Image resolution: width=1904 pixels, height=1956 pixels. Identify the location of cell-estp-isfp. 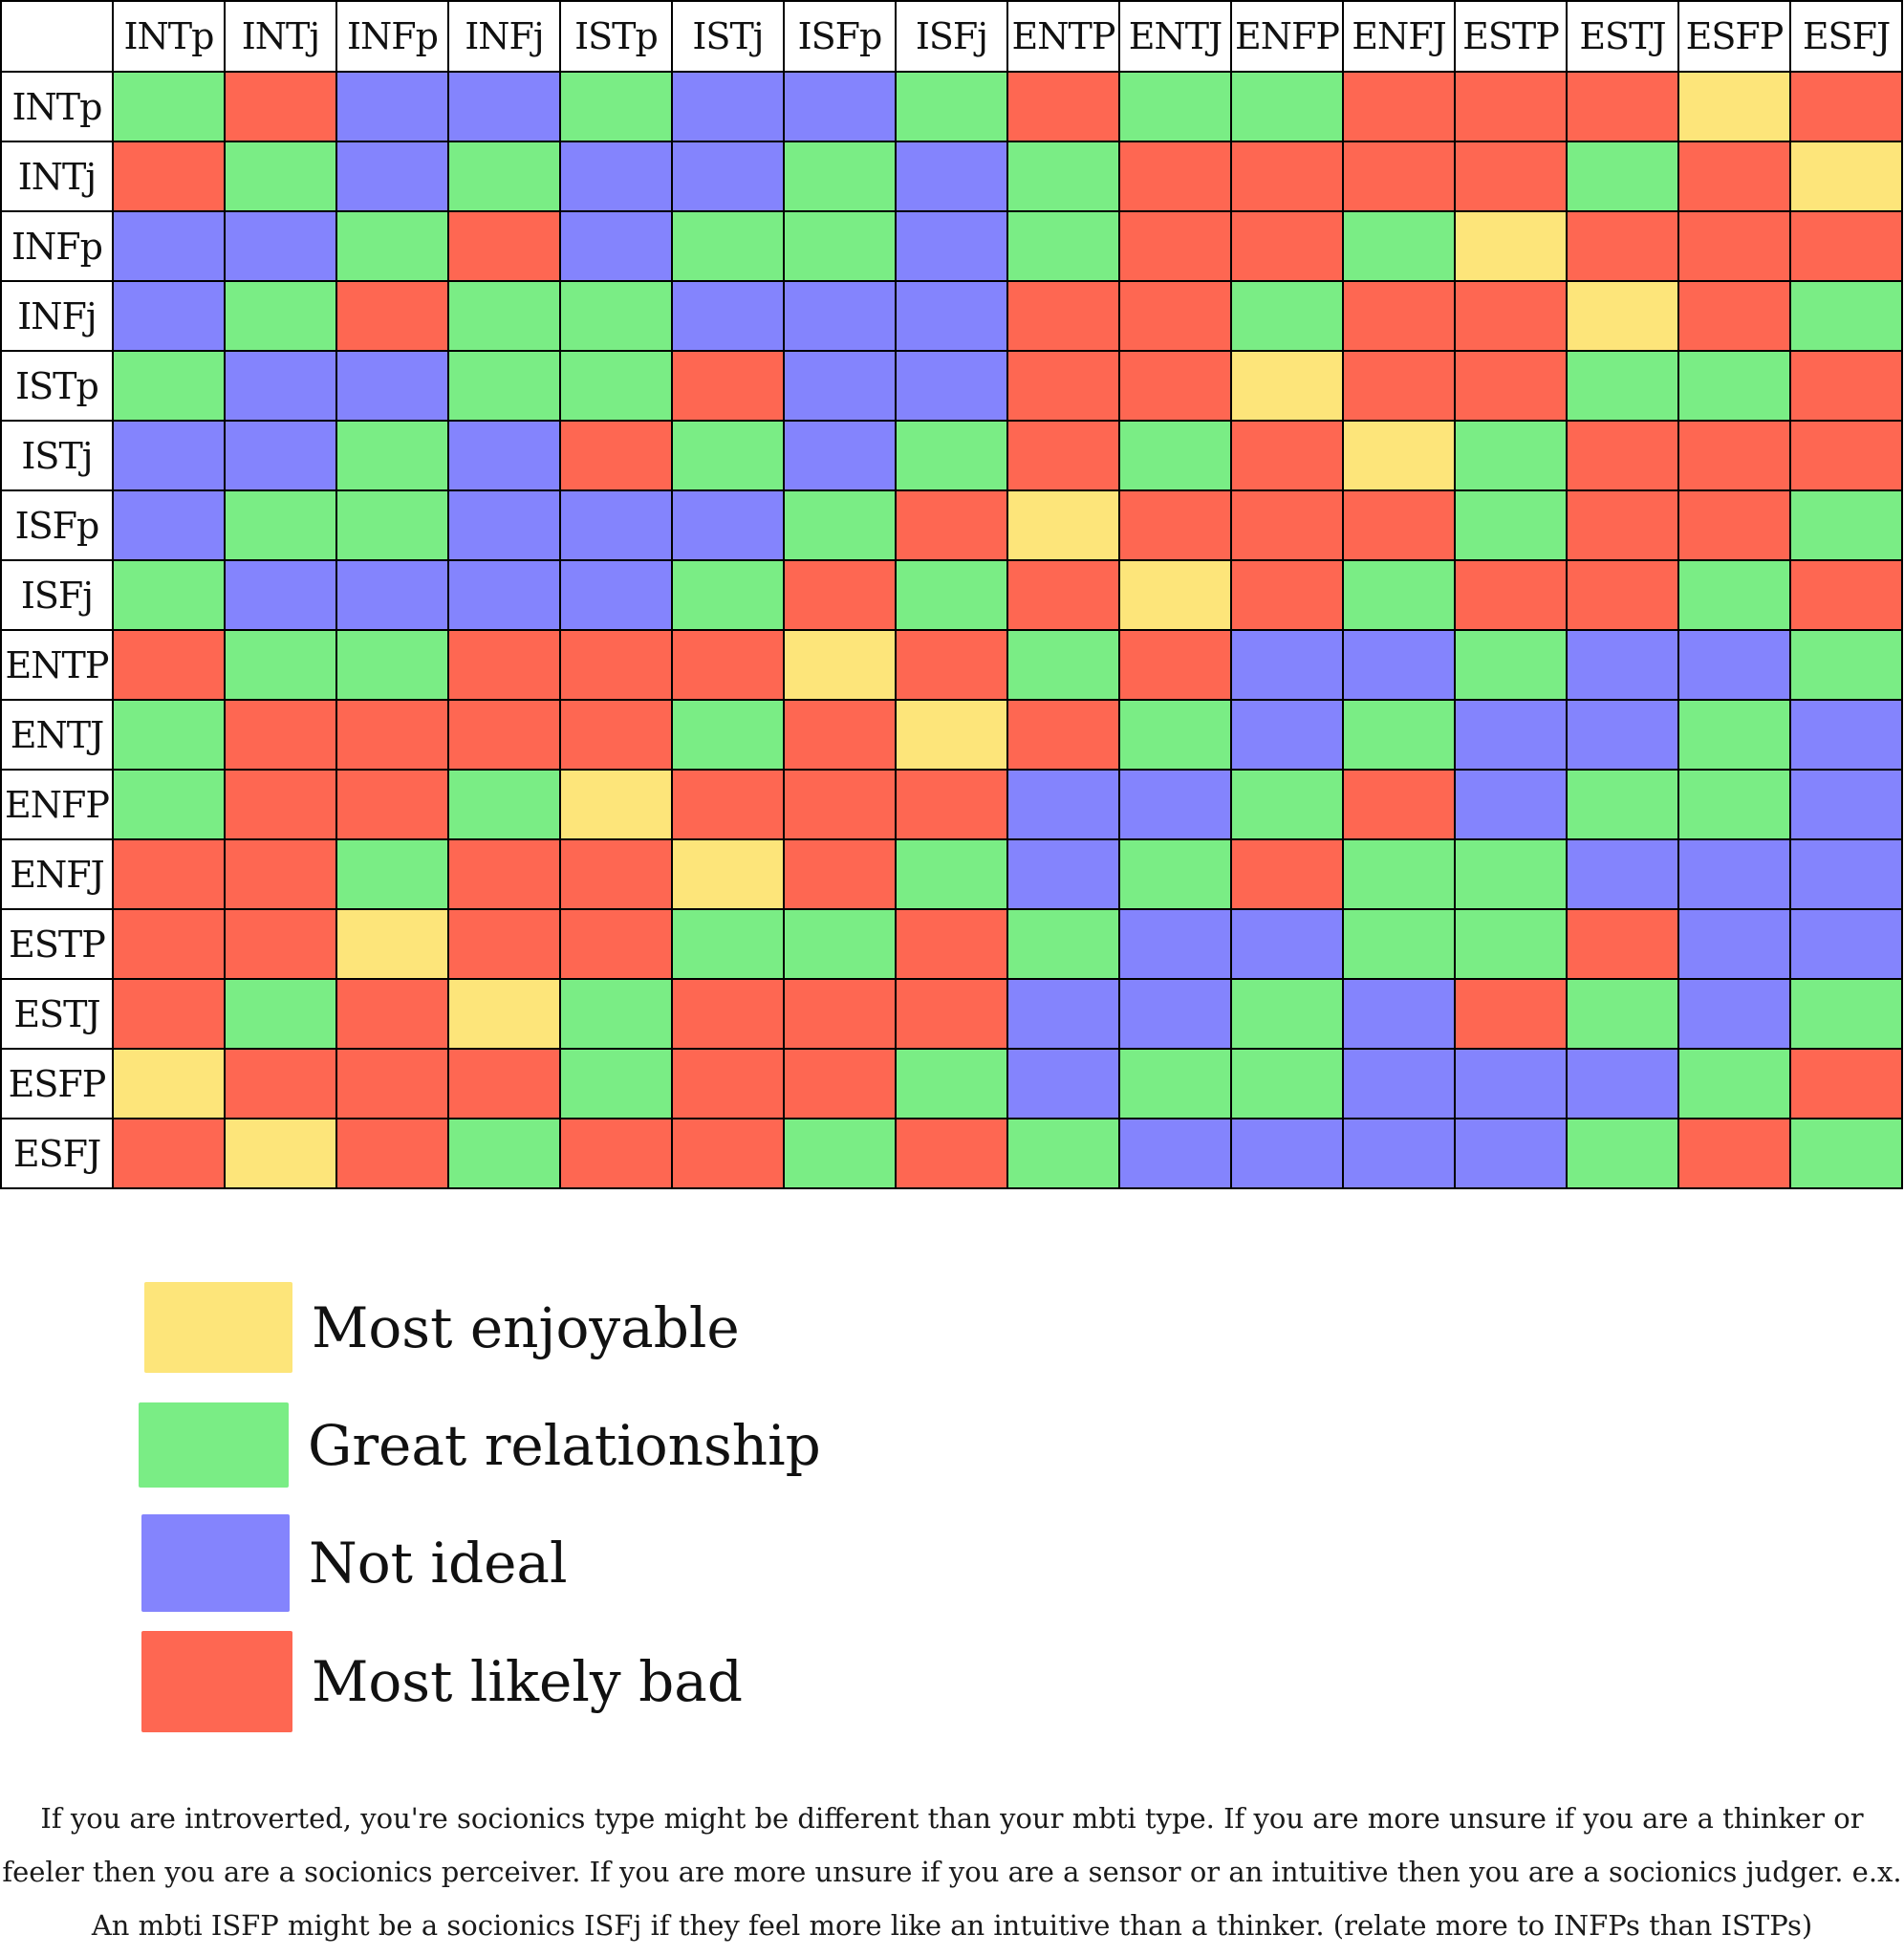
(840, 944).